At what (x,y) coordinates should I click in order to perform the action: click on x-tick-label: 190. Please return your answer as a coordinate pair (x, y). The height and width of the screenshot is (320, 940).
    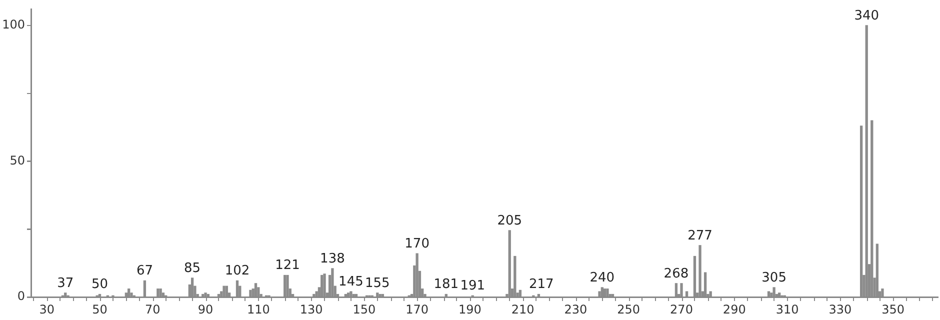
    Looking at the image, I should click on (470, 309).